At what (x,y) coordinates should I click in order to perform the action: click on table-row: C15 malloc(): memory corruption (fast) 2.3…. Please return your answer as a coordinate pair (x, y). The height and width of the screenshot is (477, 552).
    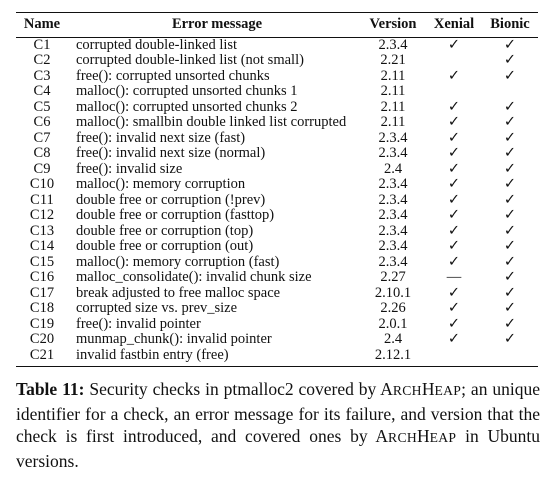
    Looking at the image, I should click on (277, 262).